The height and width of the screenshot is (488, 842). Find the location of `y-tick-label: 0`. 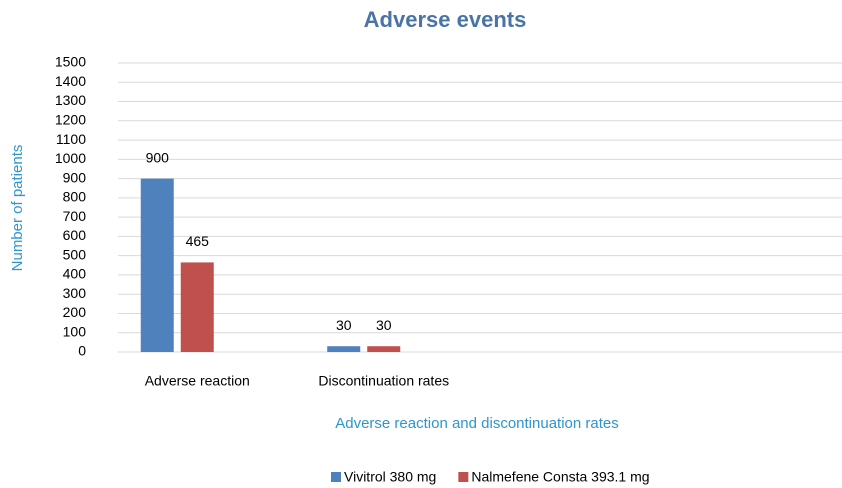

y-tick-label: 0 is located at coordinates (82, 351).